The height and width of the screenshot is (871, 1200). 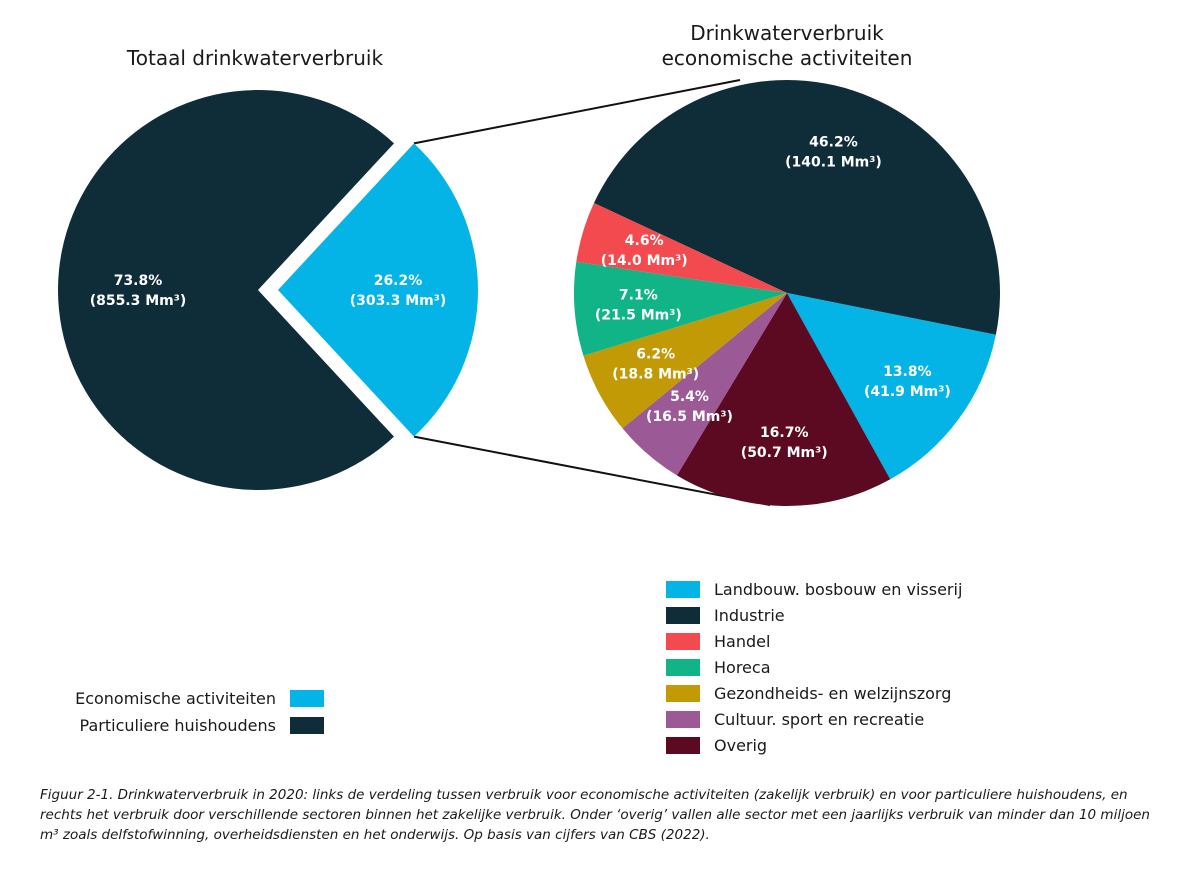 What do you see at coordinates (833, 142) in the screenshot?
I see `slice-industrie-percent-label: 46.2%` at bounding box center [833, 142].